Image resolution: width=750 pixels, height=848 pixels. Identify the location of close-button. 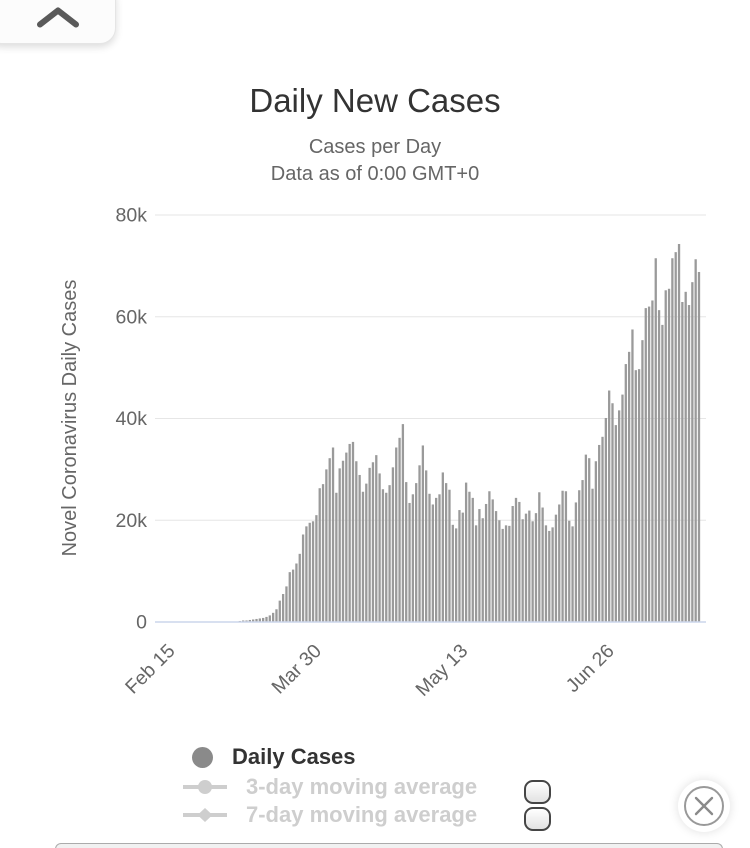
(704, 806).